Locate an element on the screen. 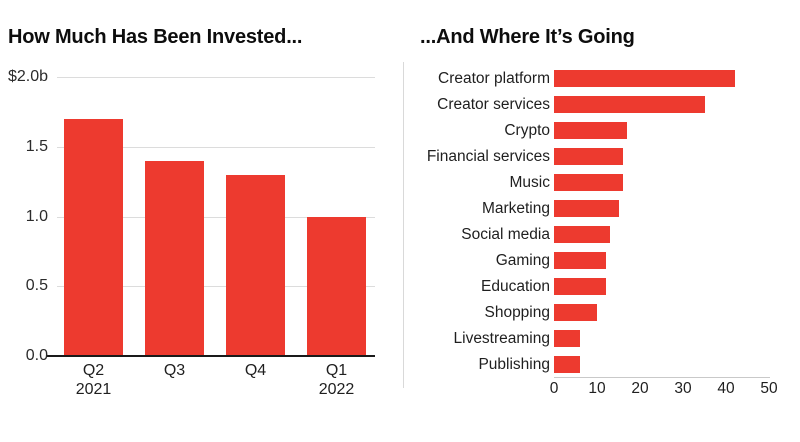  x-tick-label-0: 0 is located at coordinates (554, 388).